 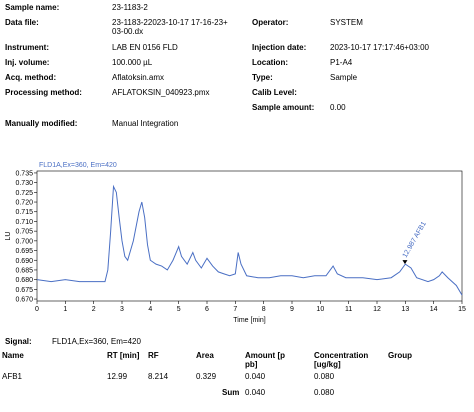 I want to click on y-tick-label: 0.705, so click(x=24, y=232).